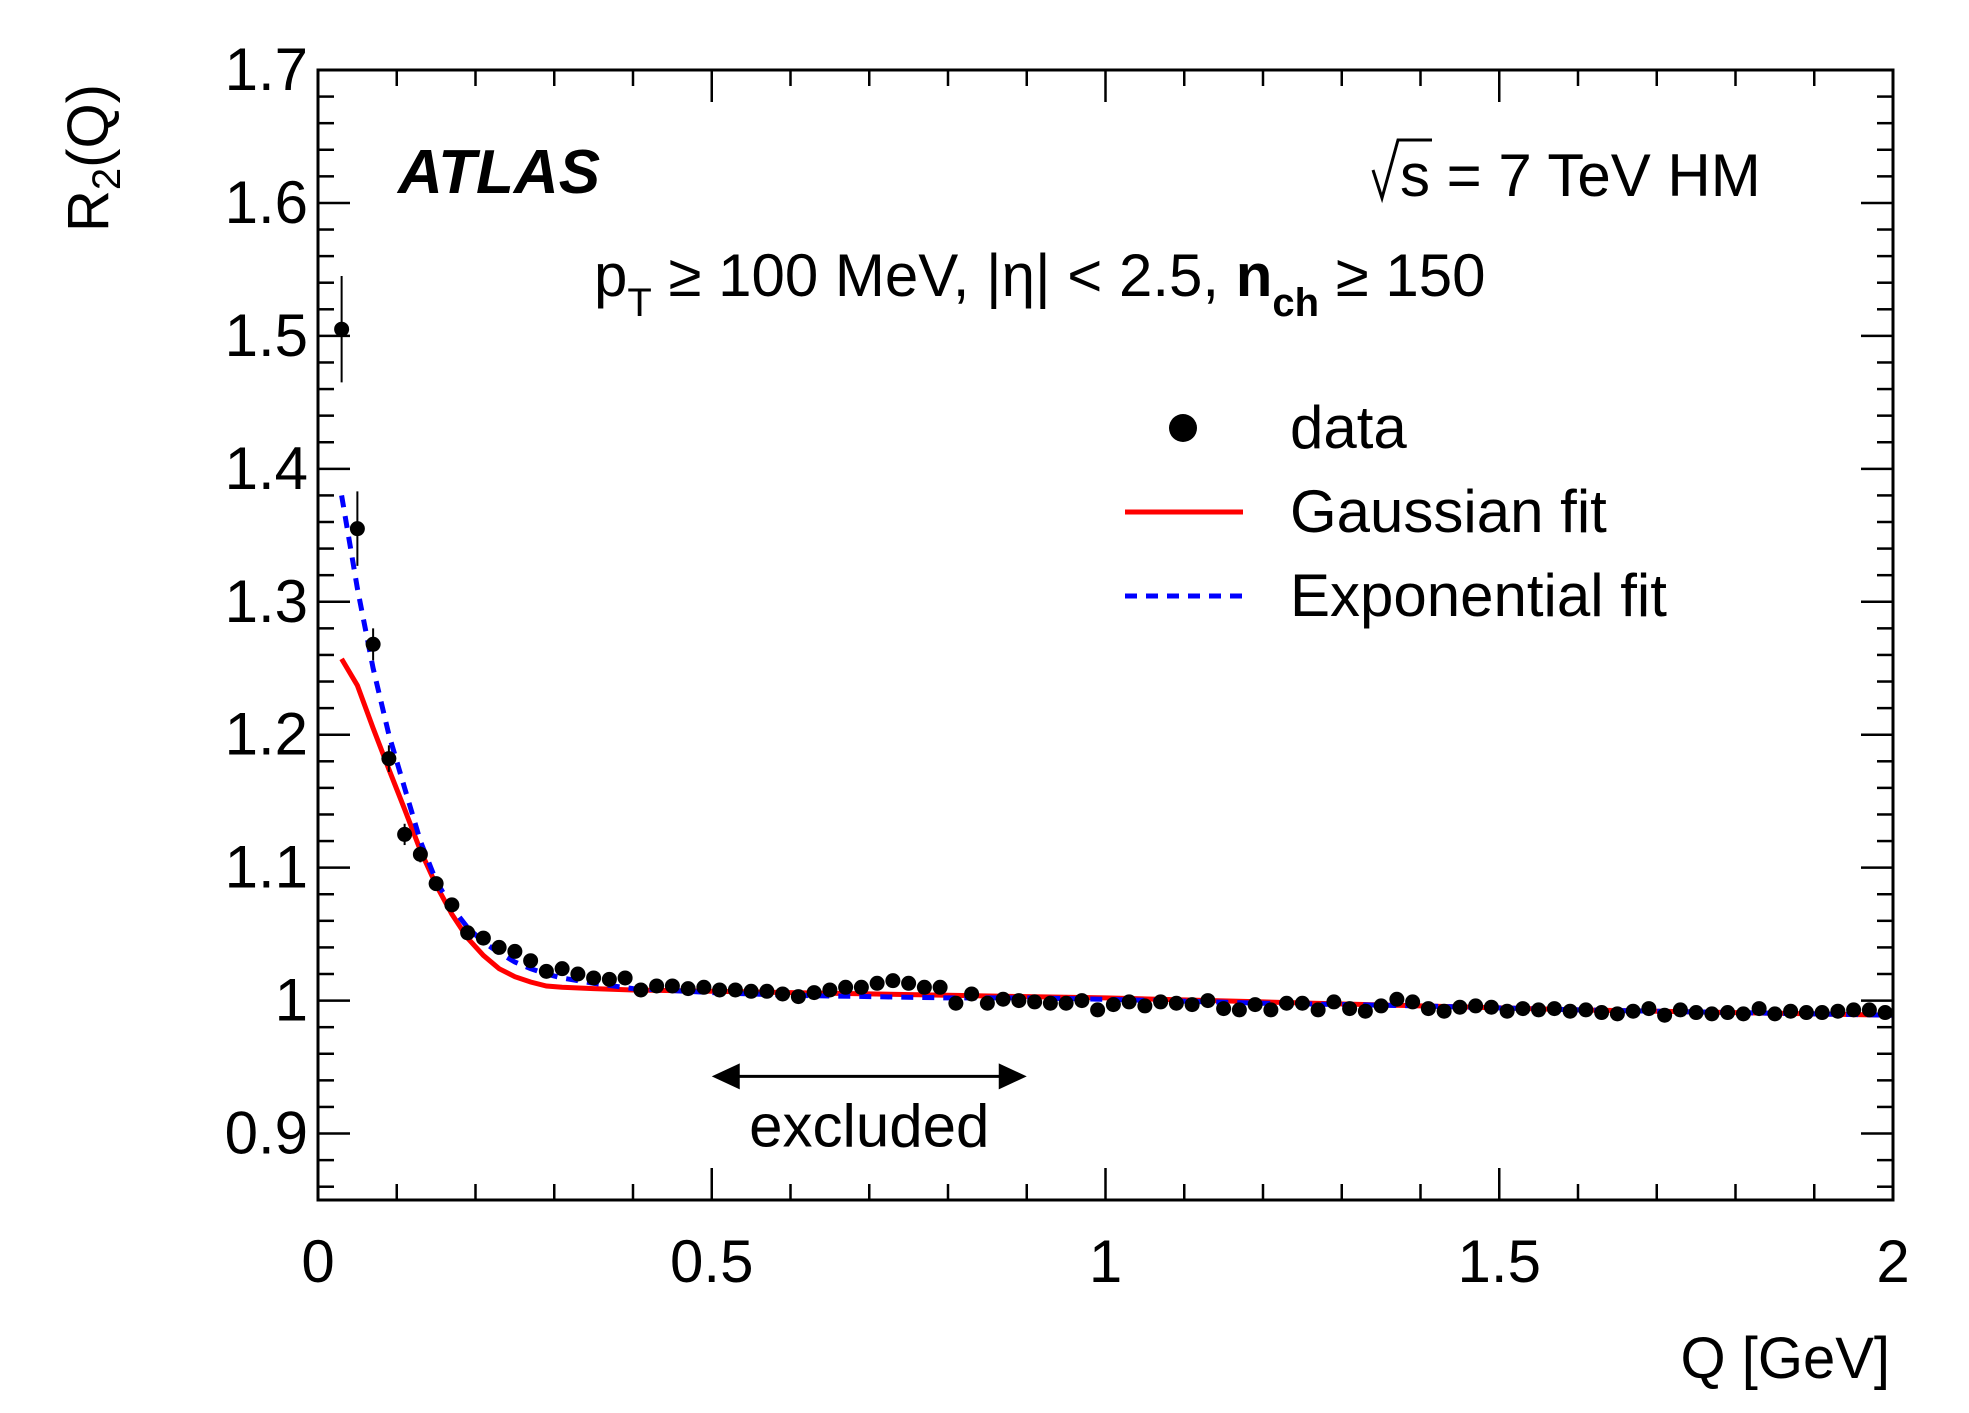 Image resolution: width=1969 pixels, height=1413 pixels. Describe the element at coordinates (92, 158) in the screenshot. I see `svg-text: R2(Q)` at that location.